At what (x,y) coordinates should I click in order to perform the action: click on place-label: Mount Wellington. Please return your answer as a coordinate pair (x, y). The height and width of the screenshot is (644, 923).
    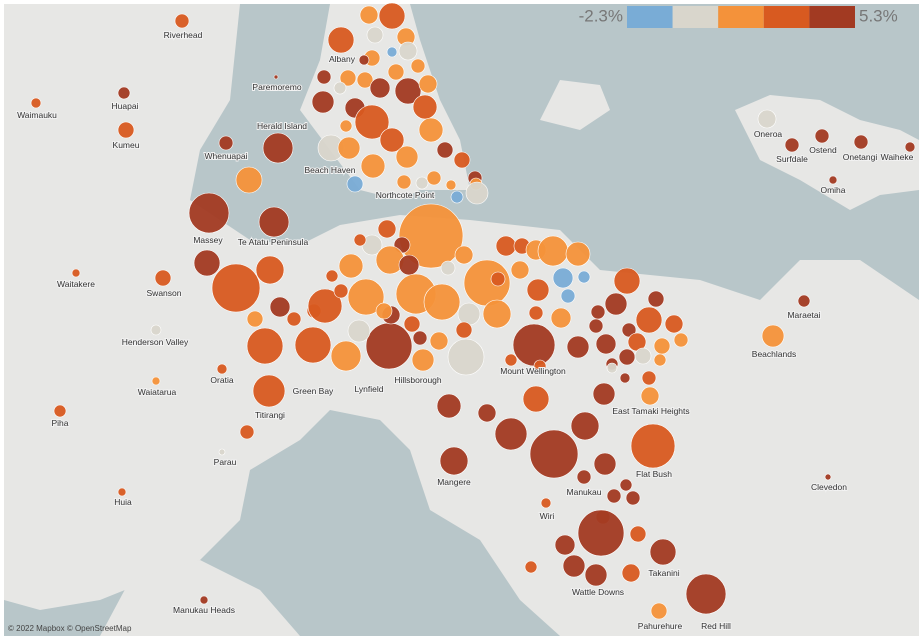
    Looking at the image, I should click on (533, 371).